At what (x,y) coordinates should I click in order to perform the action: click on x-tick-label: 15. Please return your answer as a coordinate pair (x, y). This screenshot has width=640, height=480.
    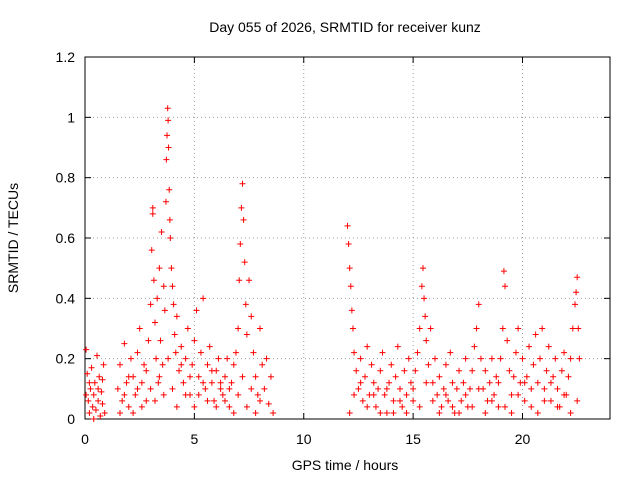
    Looking at the image, I should click on (413, 439).